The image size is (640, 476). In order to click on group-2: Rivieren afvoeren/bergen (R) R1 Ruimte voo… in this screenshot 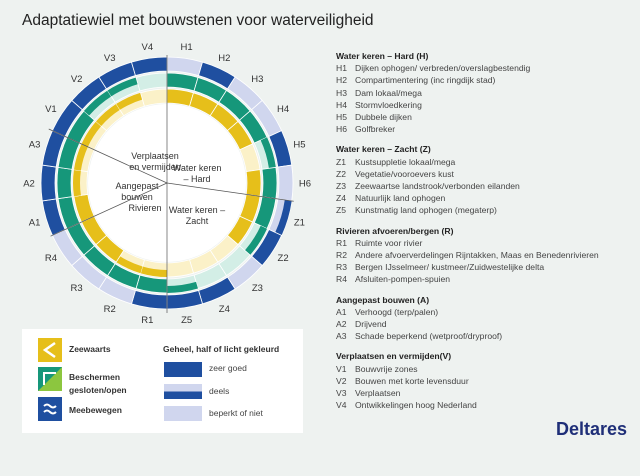, I will do `click(467, 255)`.